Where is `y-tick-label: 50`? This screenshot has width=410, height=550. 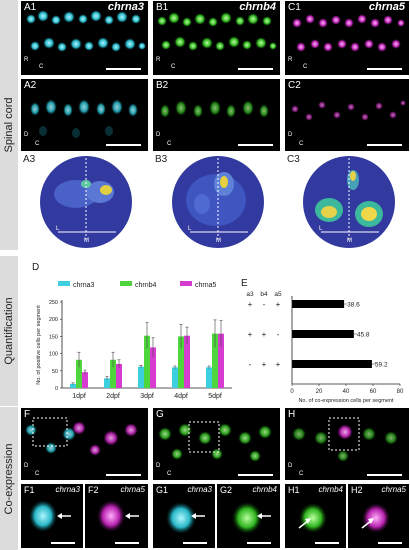
y-tick-label: 50 is located at coordinates (55, 372).